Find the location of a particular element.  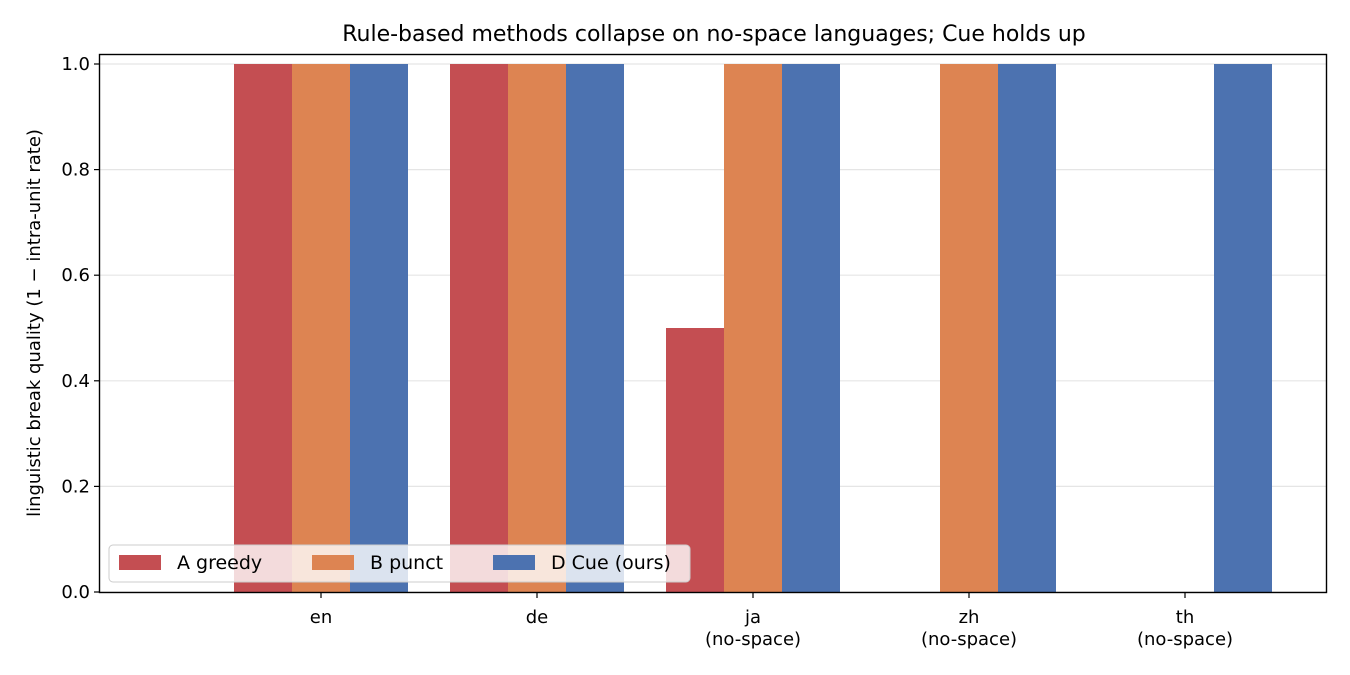

y-tick-label: 0.0 is located at coordinates (75, 592).